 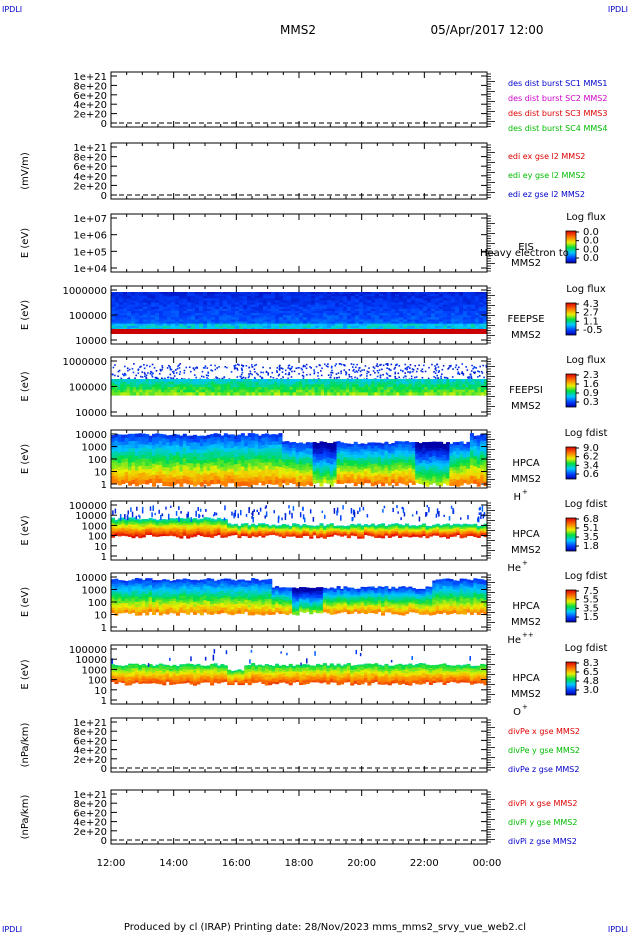 I want to click on y-tick-label: 1e+07, so click(x=90, y=219).